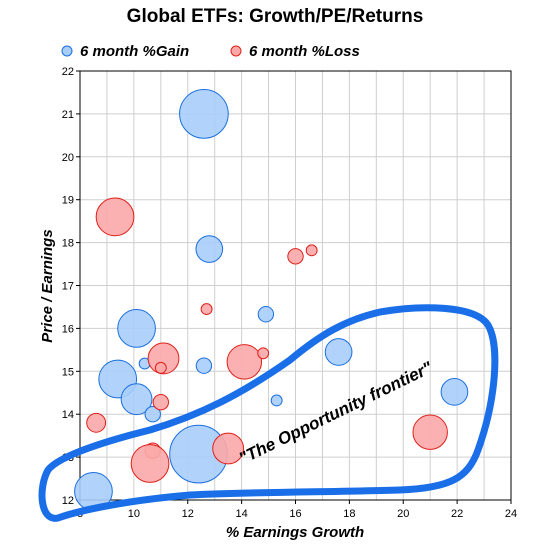 This screenshot has width=550, height=550. Describe the element at coordinates (188, 514) in the screenshot. I see `x-tick-label: 12` at that location.